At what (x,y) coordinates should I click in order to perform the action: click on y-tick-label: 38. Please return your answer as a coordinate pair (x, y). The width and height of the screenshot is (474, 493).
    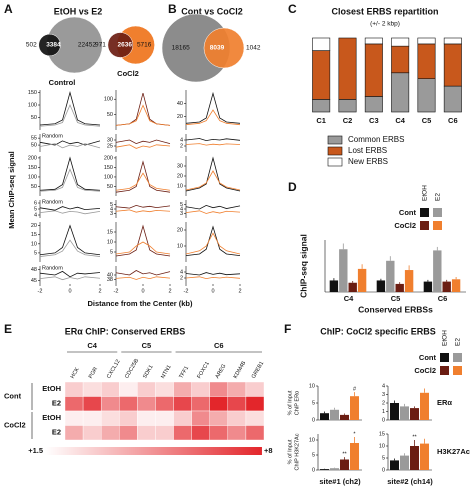
    Looking at the image, I should click on (110, 280).